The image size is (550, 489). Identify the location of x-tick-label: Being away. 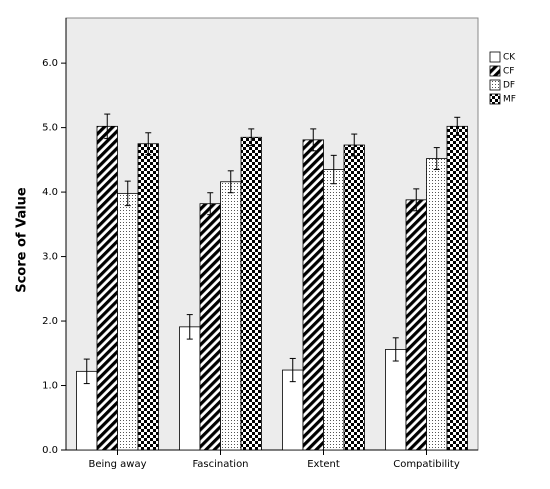
(117, 464).